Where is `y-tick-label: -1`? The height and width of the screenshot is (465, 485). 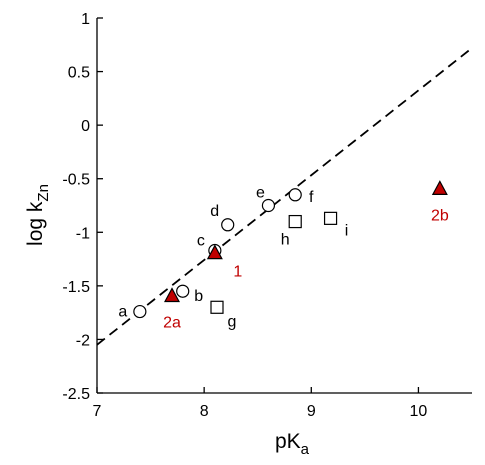
y-tick-label: -1 is located at coordinates (83, 233).